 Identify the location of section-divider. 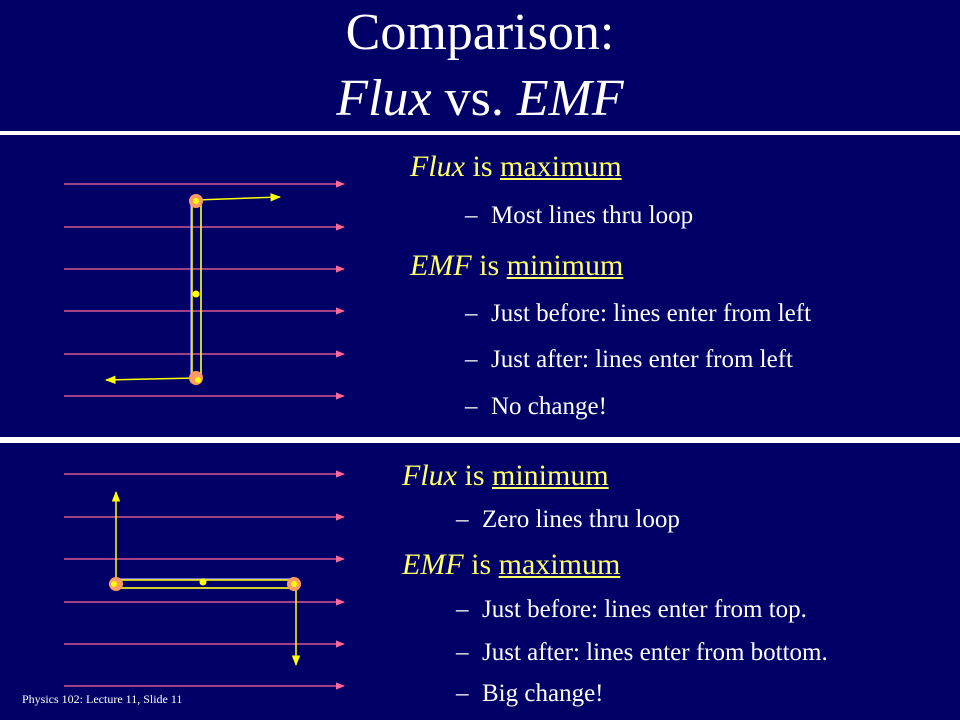
(480, 440).